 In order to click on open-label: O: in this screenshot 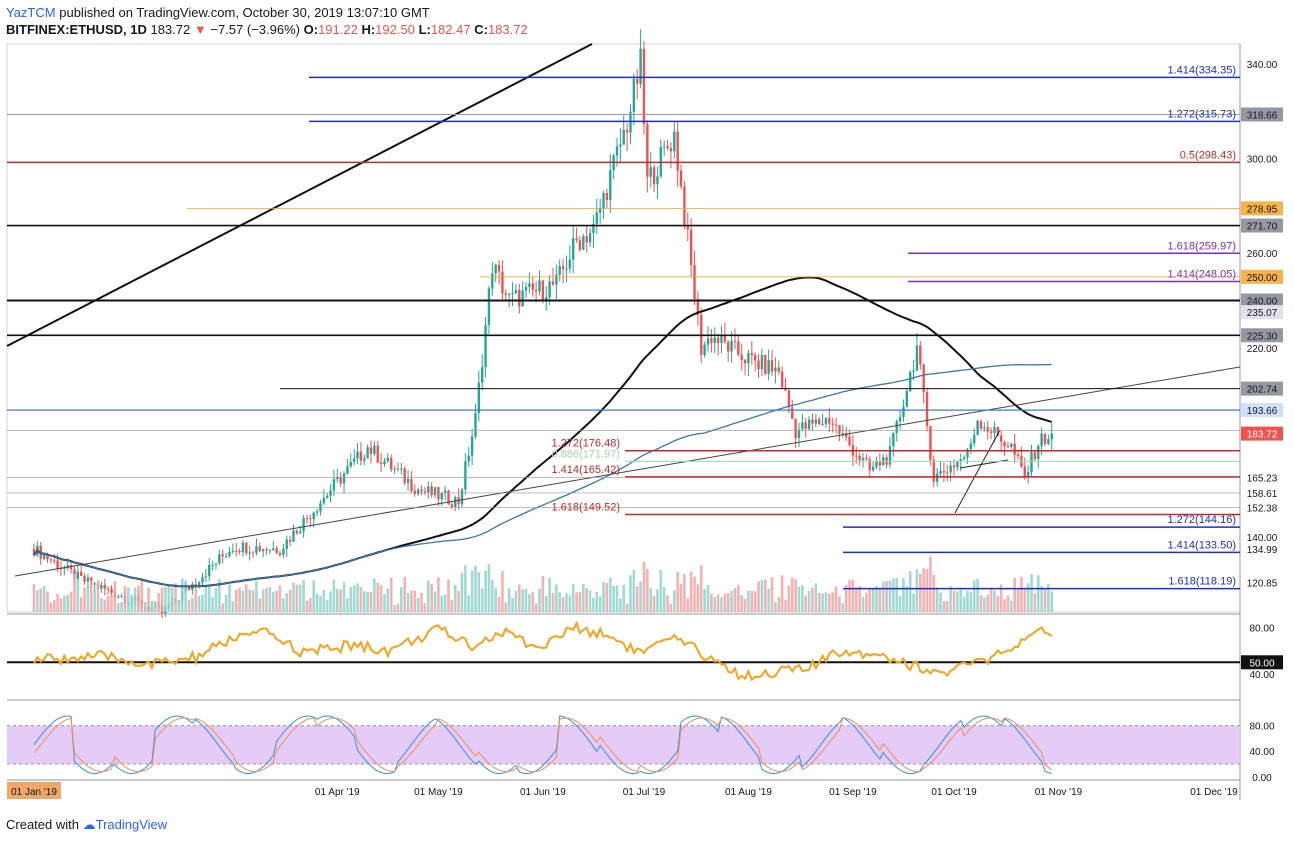, I will do `click(311, 29)`.